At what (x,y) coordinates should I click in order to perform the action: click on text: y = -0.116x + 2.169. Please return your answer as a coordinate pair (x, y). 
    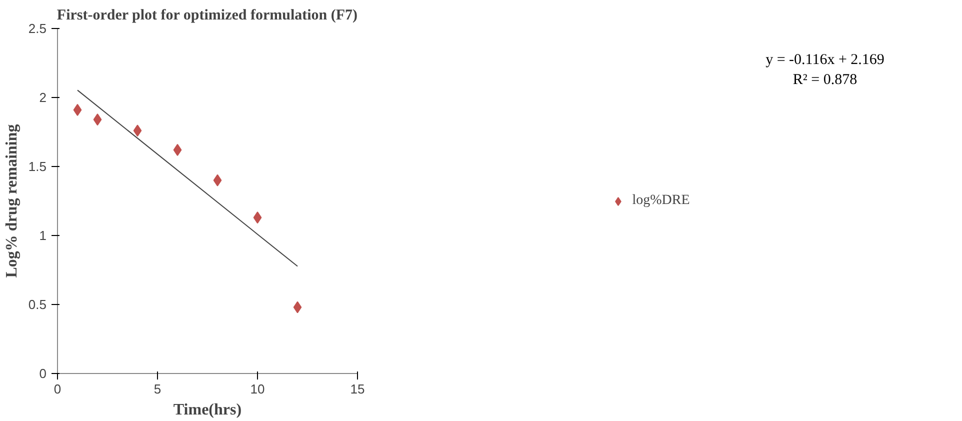
    Looking at the image, I should click on (825, 60).